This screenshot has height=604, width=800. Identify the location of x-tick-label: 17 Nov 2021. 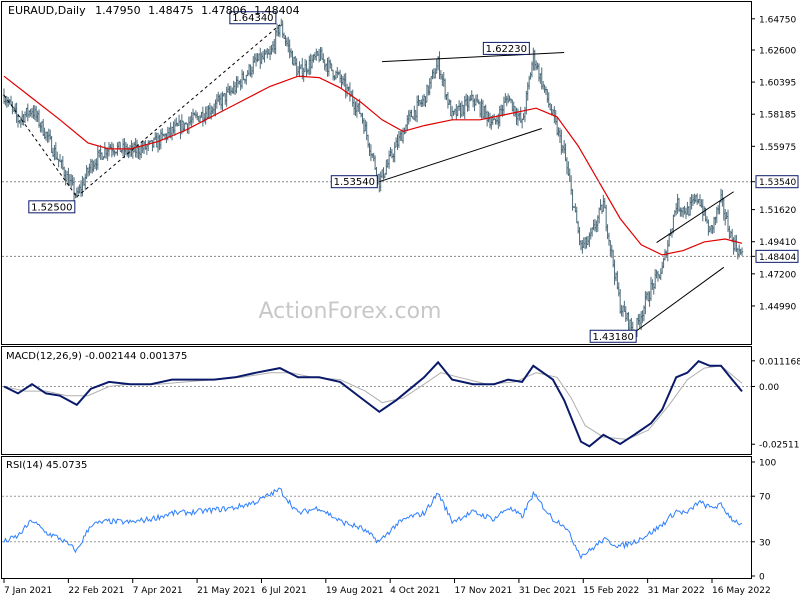
(484, 591).